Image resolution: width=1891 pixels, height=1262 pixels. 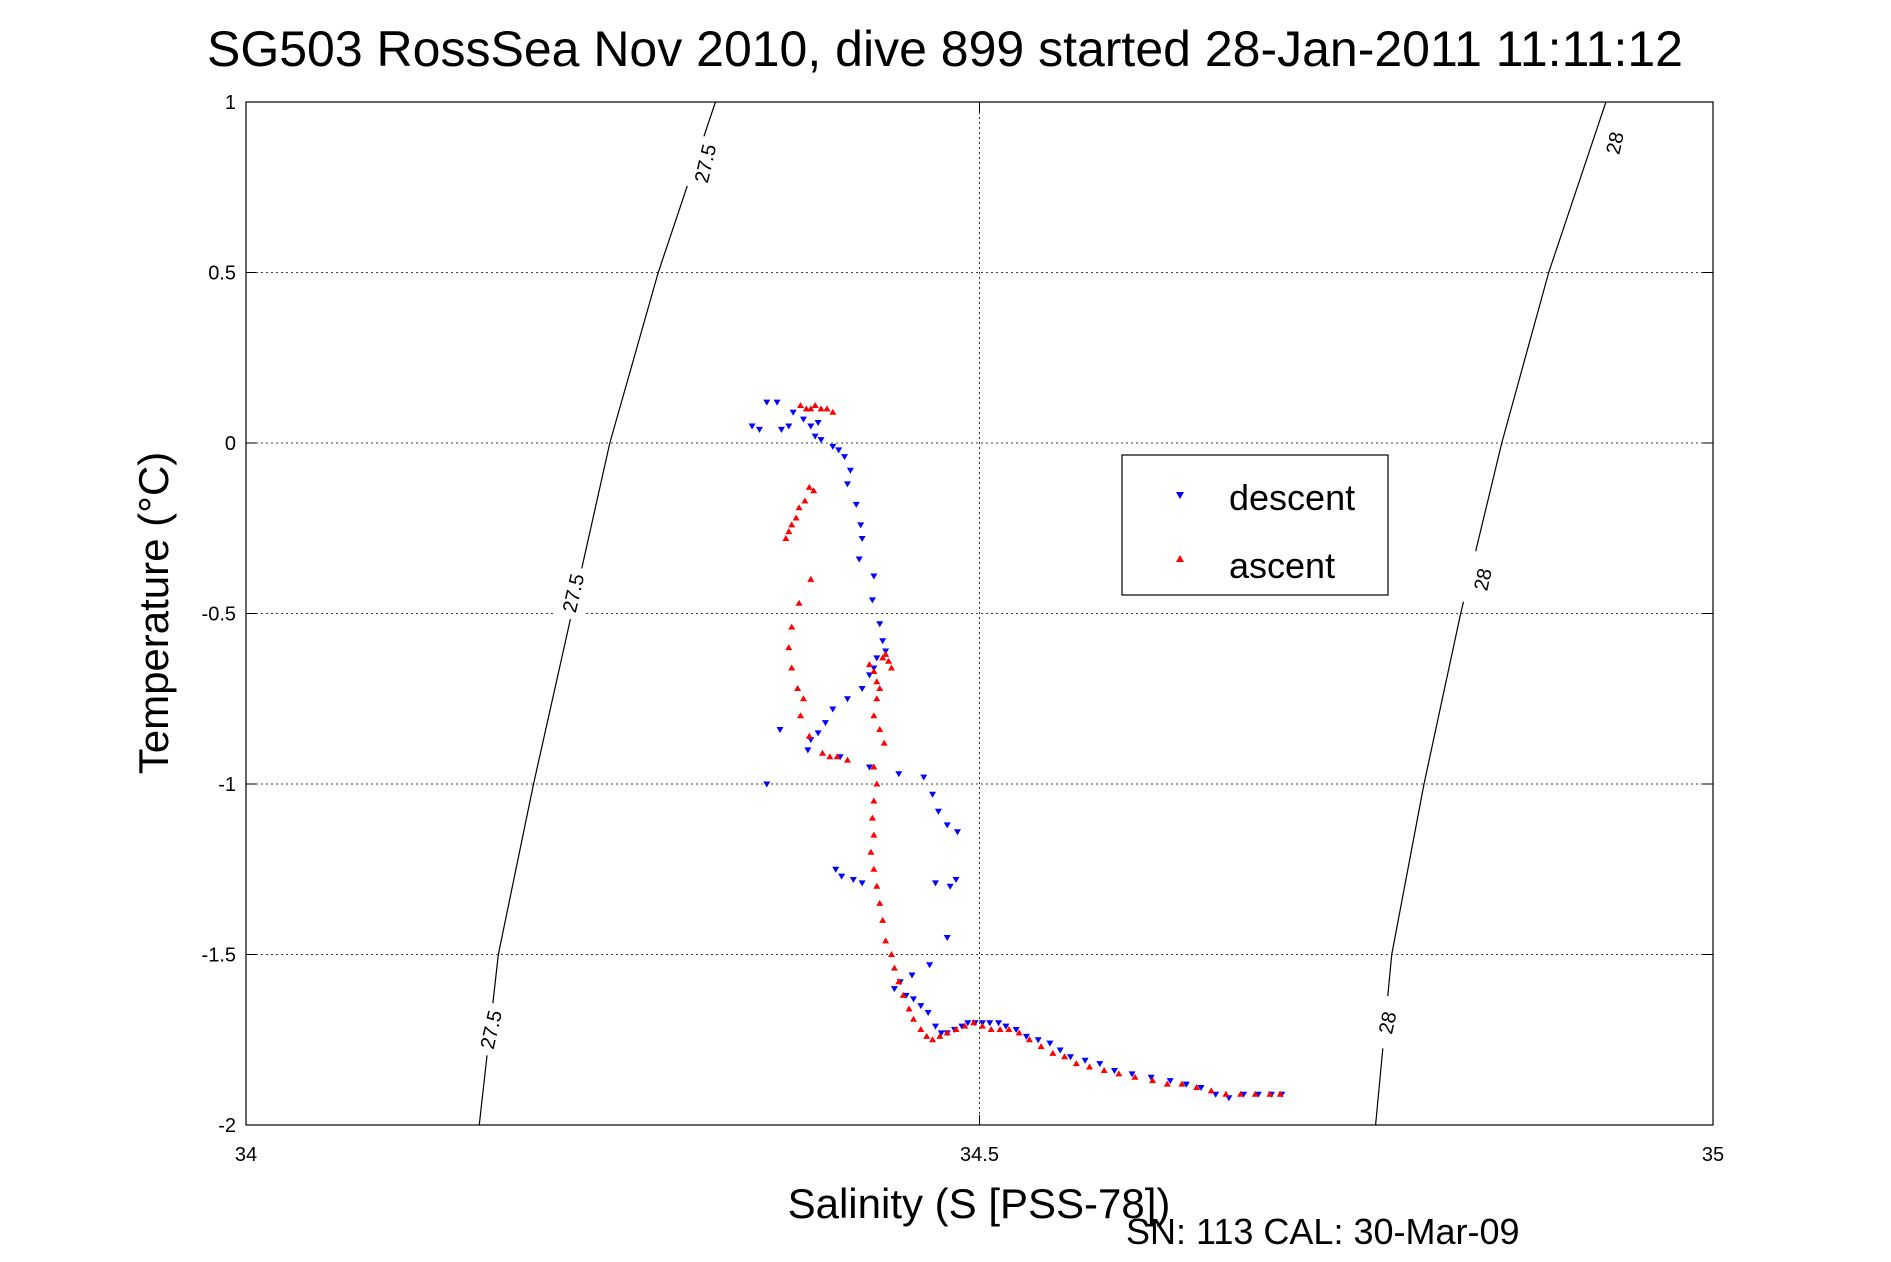 I want to click on ascent-series, so click(x=1033, y=749).